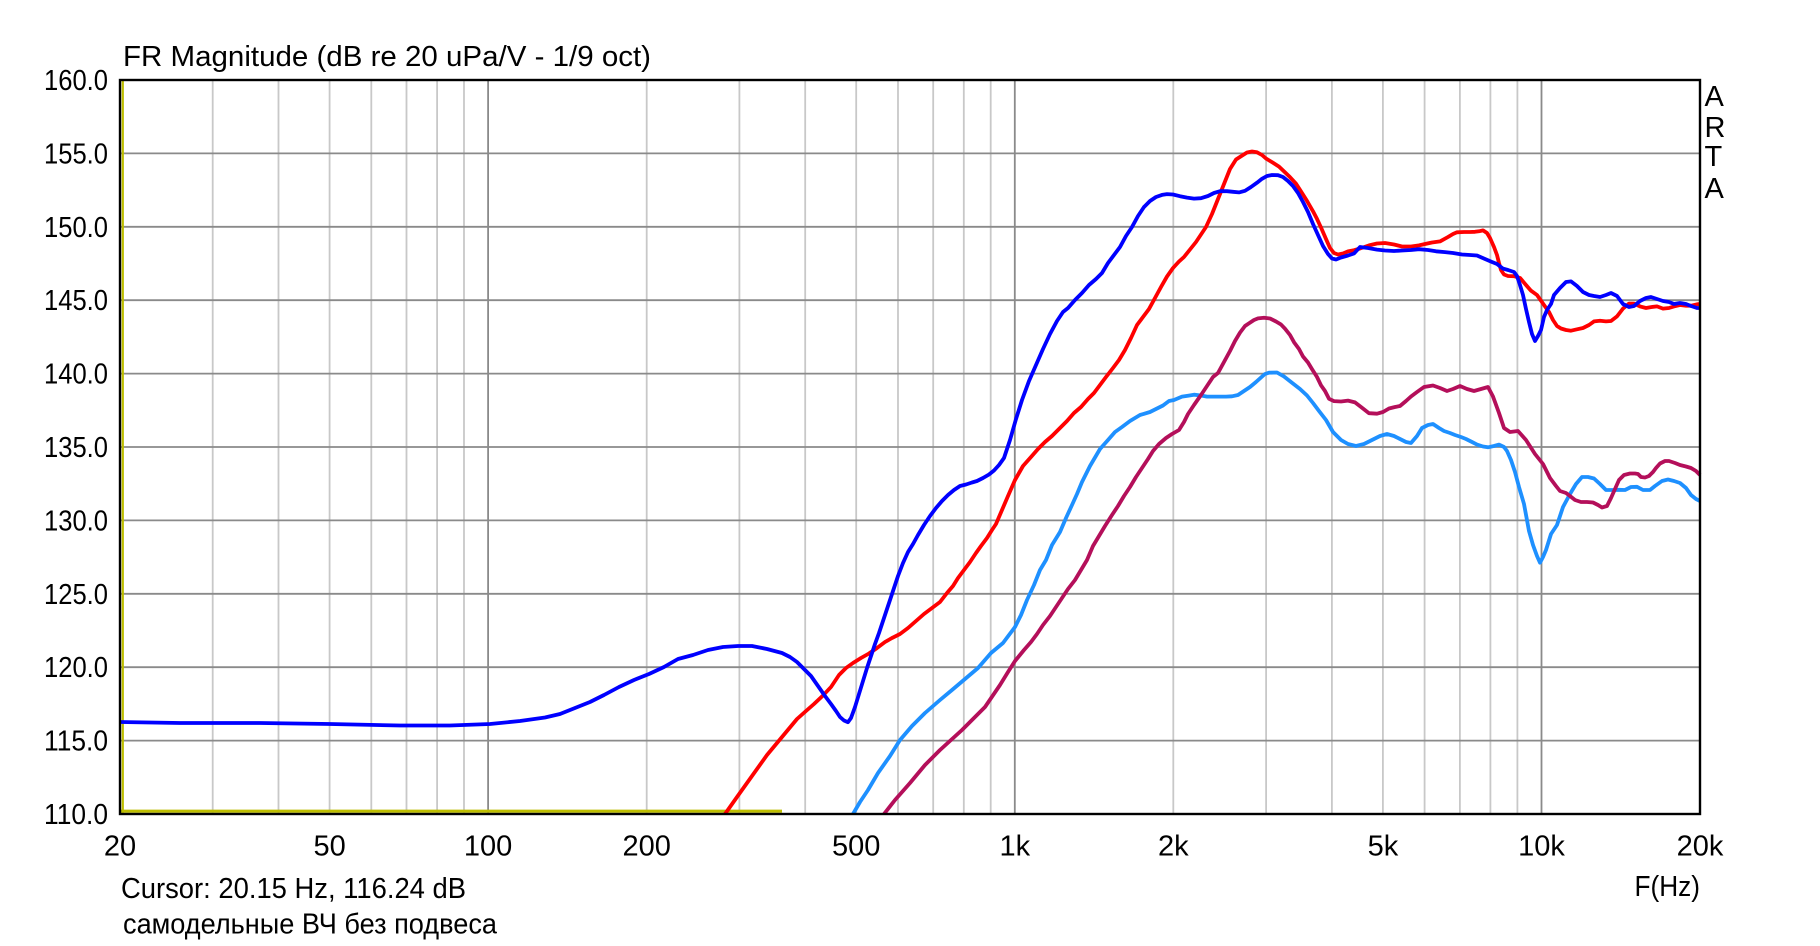 The height and width of the screenshot is (946, 1820). Describe the element at coordinates (387, 57) in the screenshot. I see `svg-text:FR Magnitude (dB re 20 uPa/V -: FR Magnitude (dB re 20 uPa/V - 1/9 oct)` at that location.